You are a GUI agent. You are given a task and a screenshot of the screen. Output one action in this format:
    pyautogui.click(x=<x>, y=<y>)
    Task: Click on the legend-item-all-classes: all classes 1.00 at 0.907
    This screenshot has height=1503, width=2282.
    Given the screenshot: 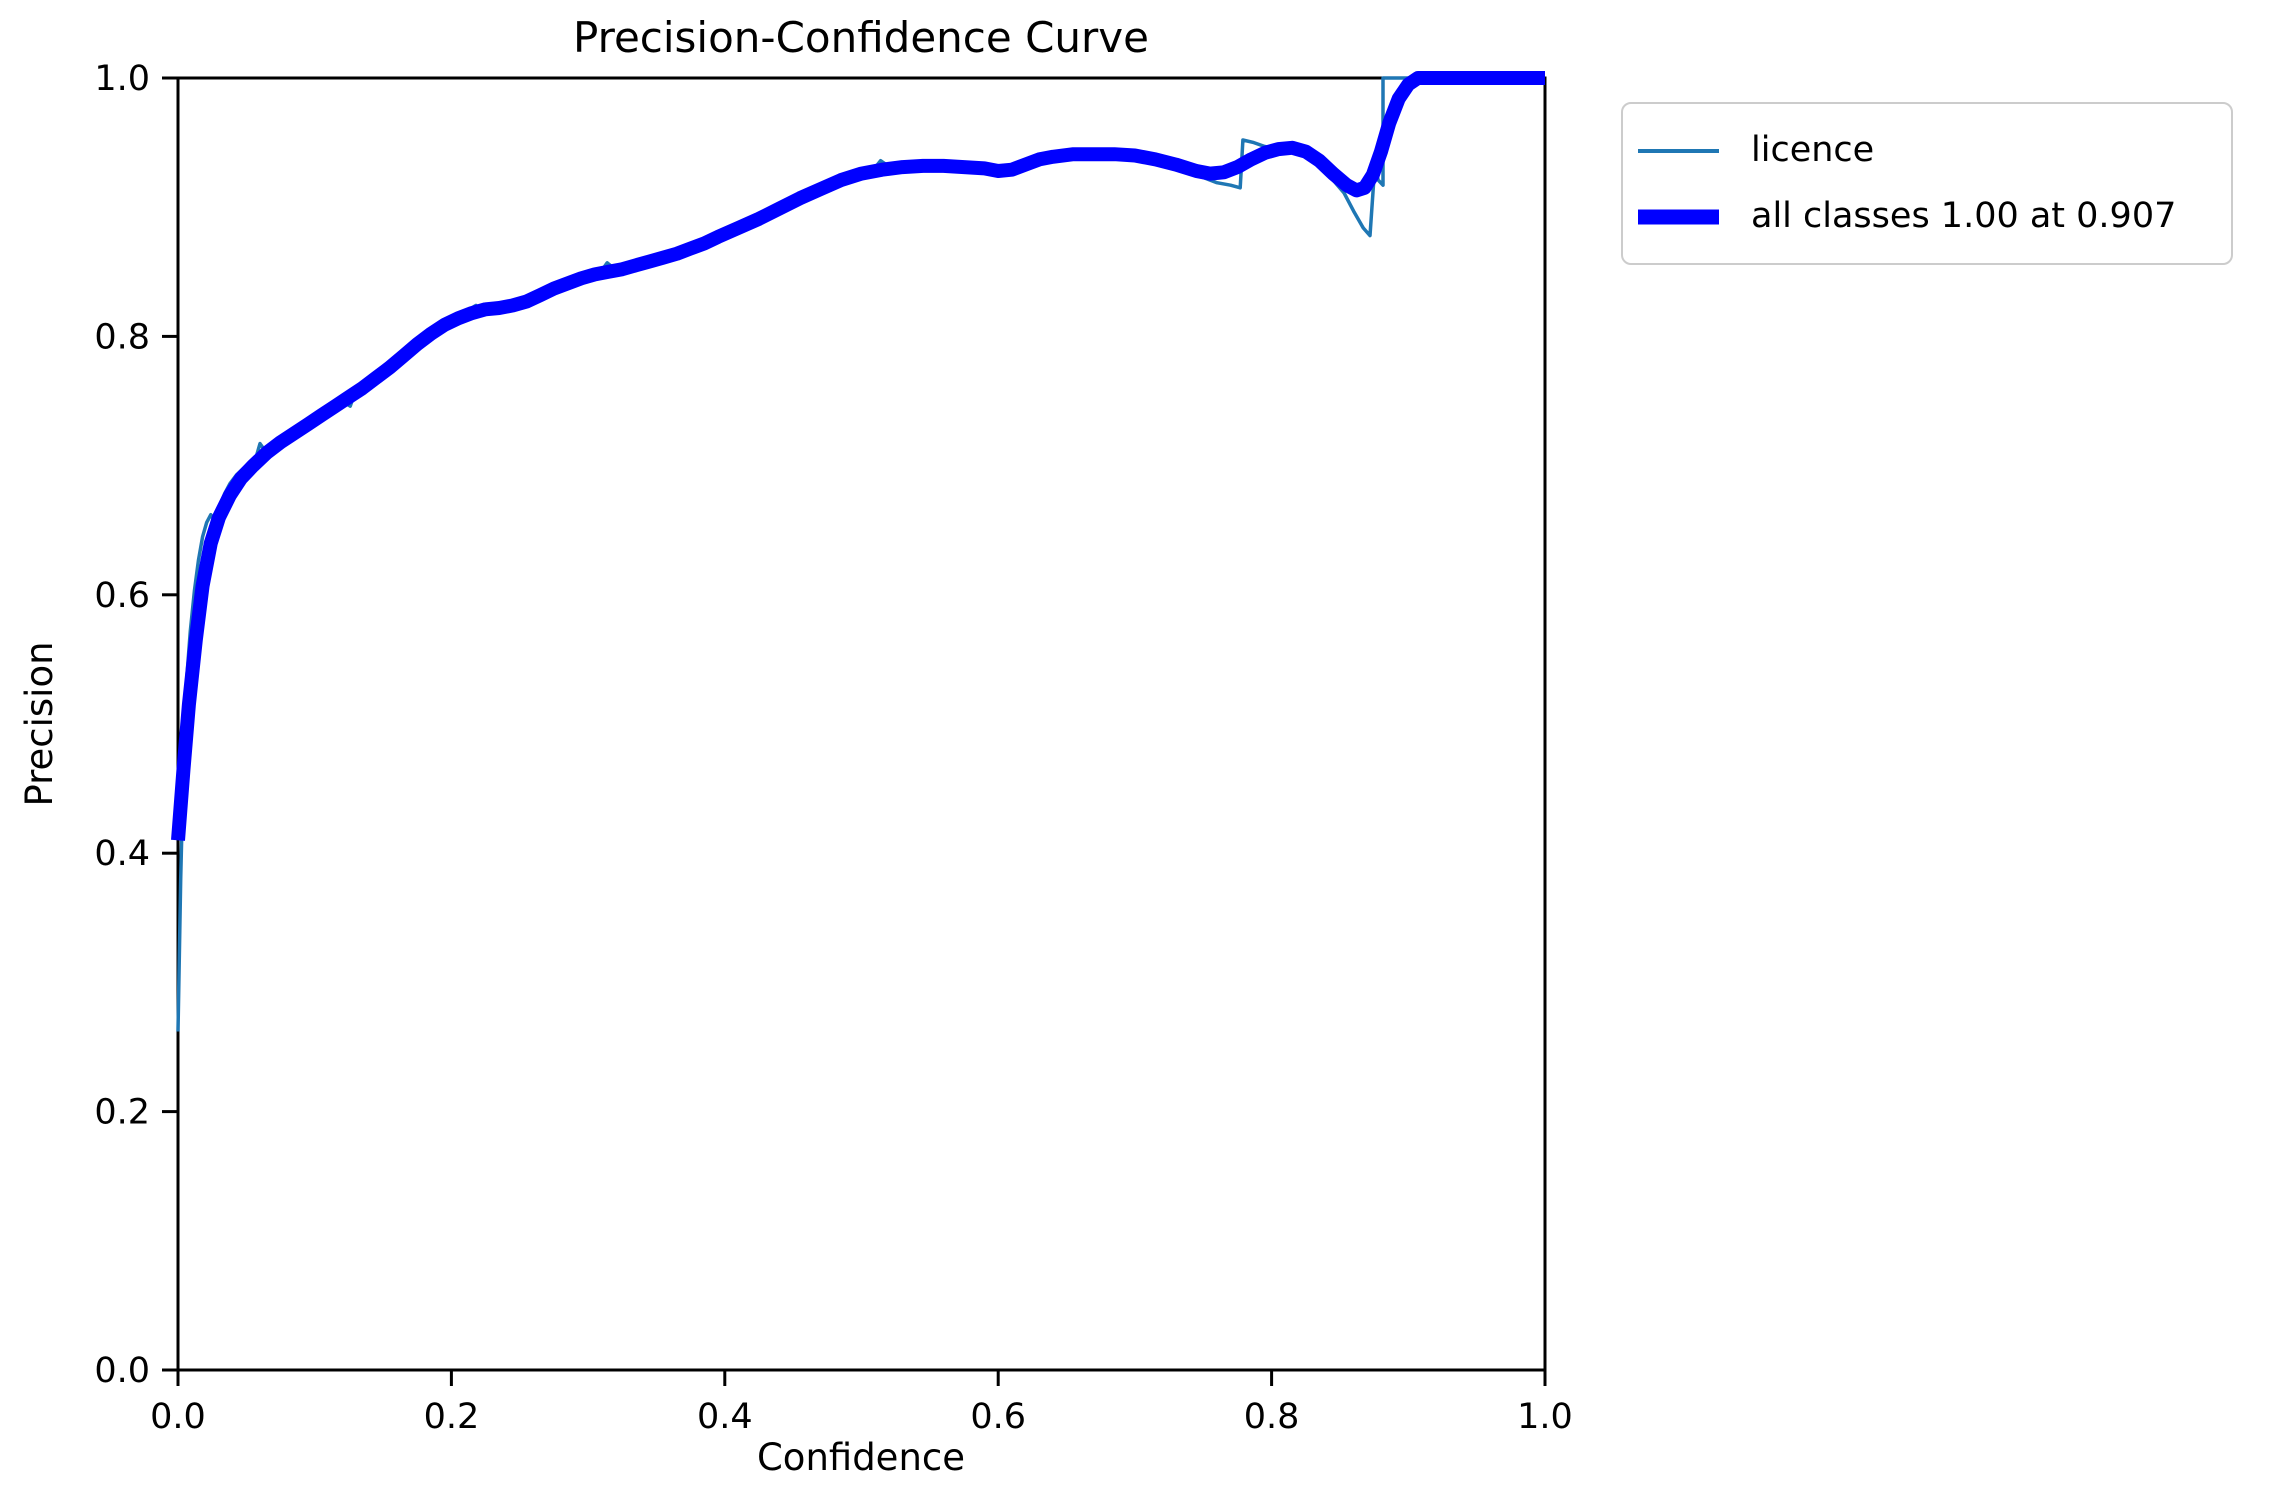 What is the action you would take?
    pyautogui.click(x=1923, y=217)
    